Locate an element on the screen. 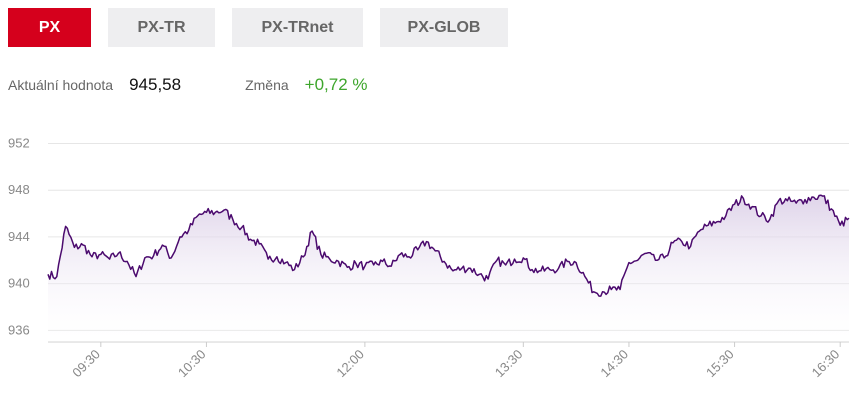 Image resolution: width=854 pixels, height=401 pixels. tab-px-tr: PX-TR is located at coordinates (161, 27).